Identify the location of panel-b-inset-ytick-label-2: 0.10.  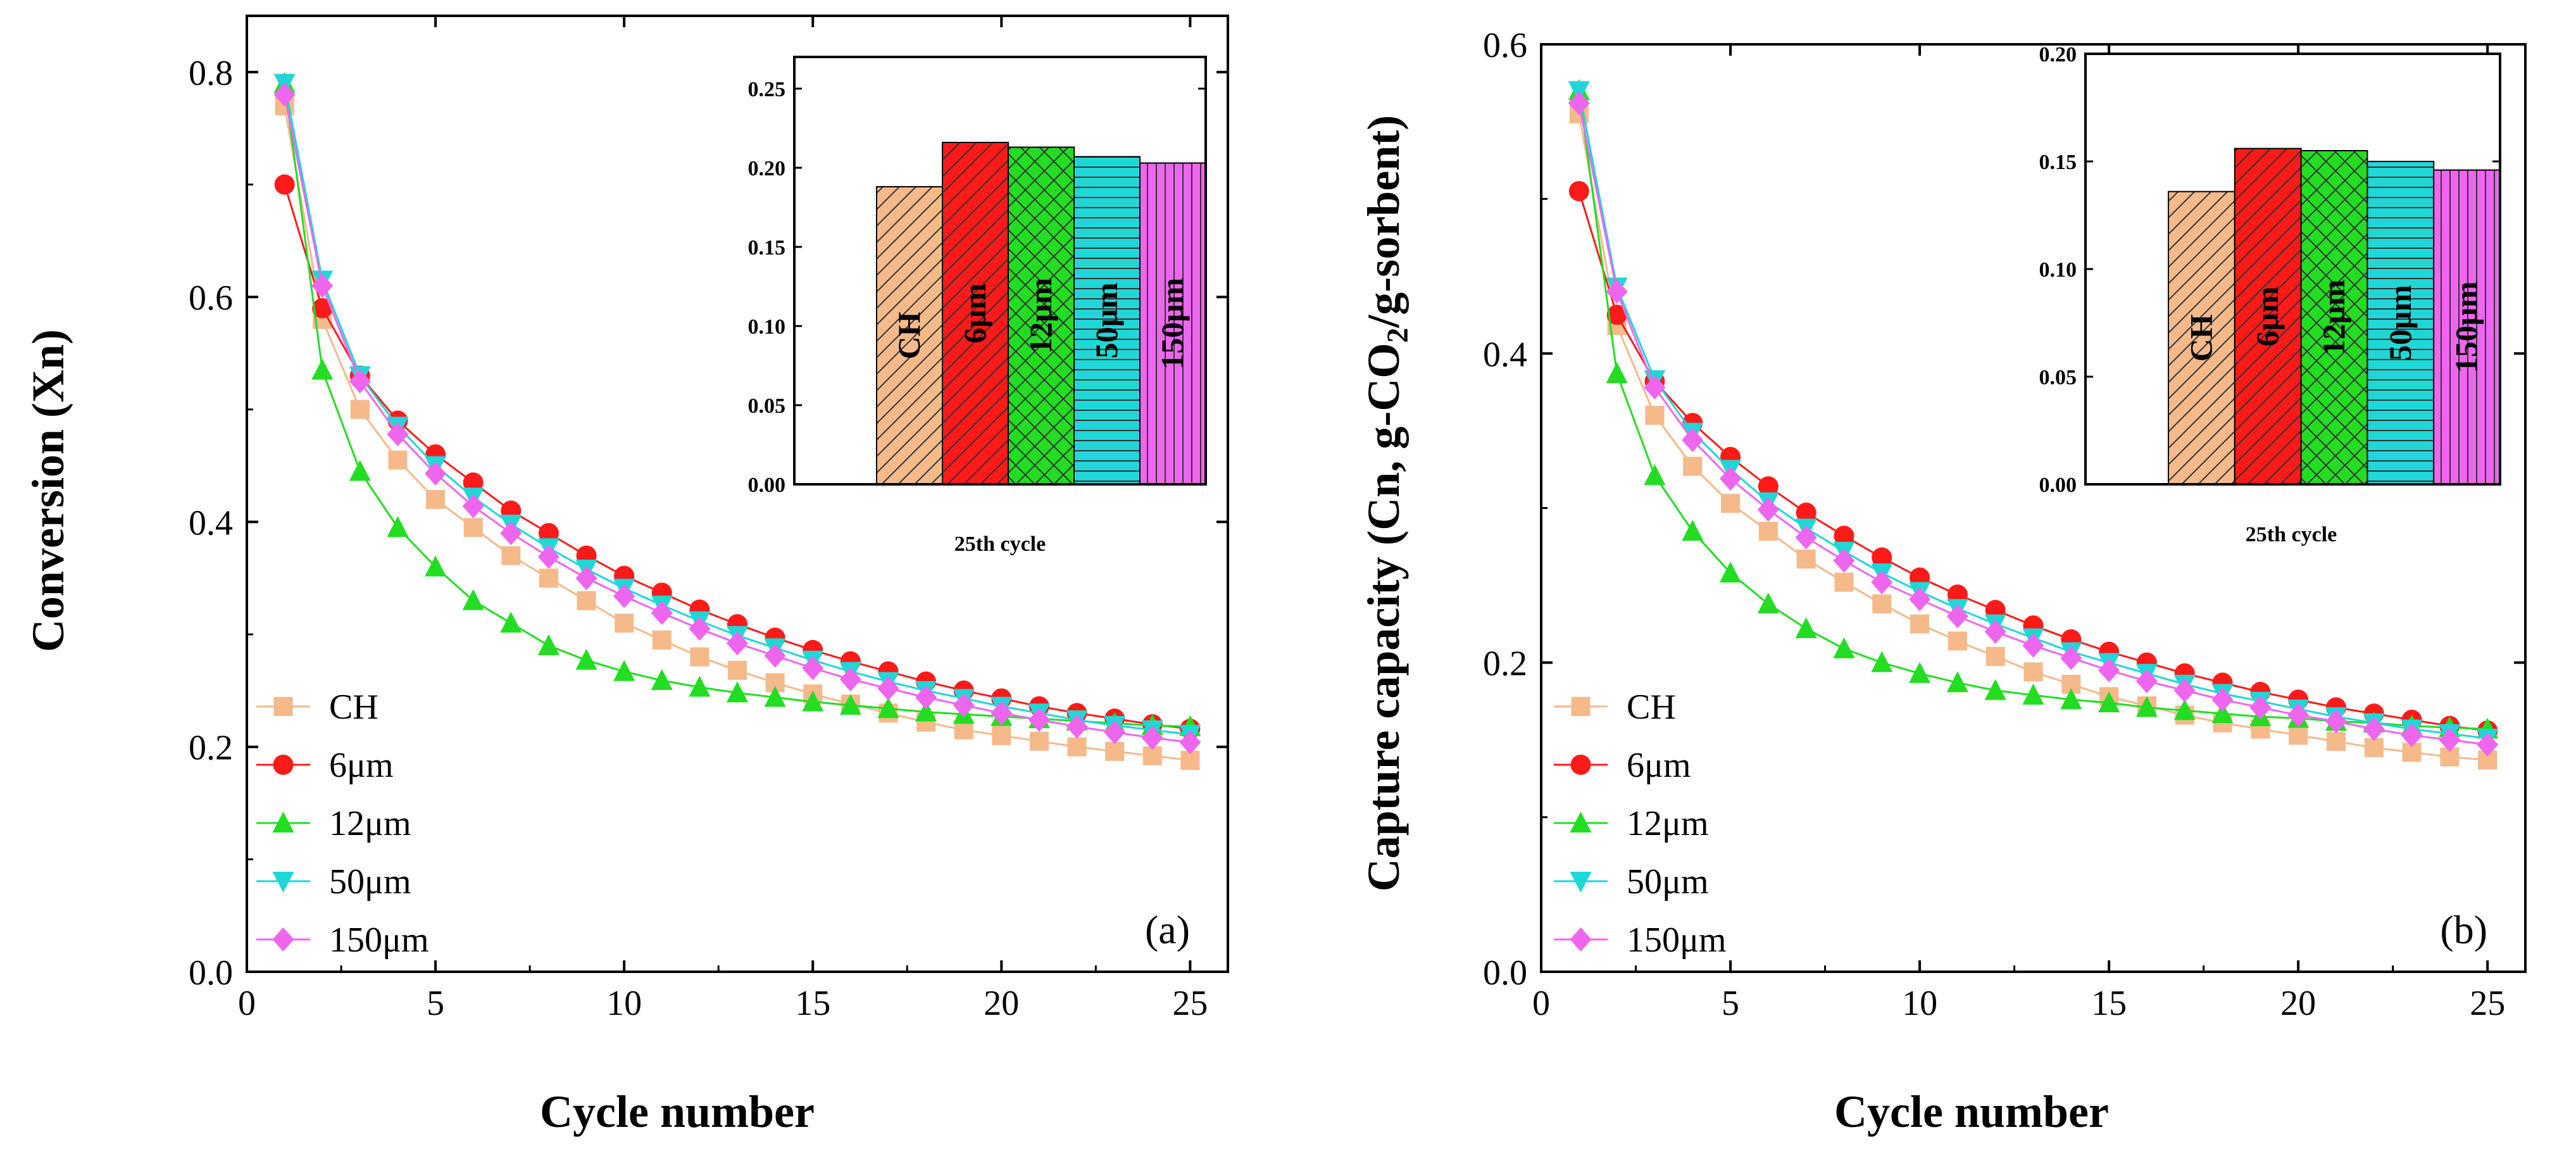
(2058, 270).